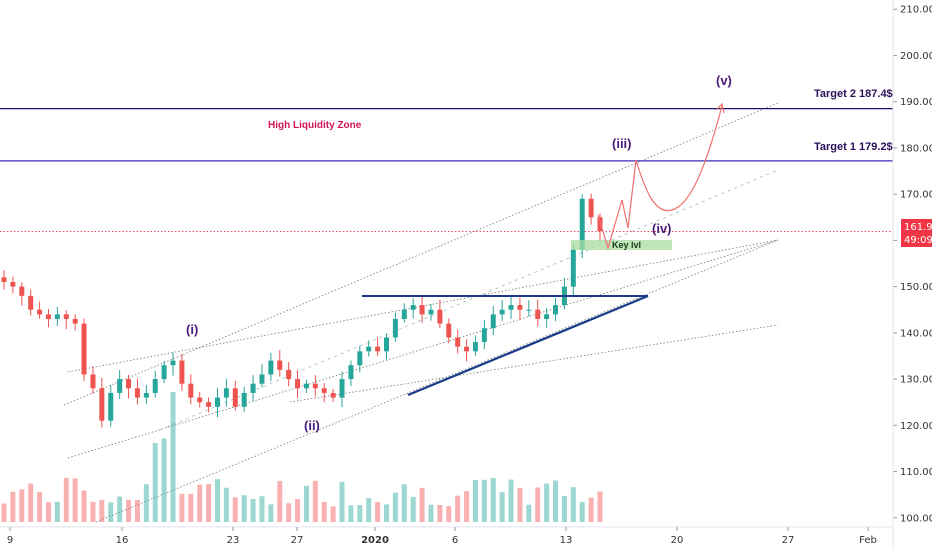  Describe the element at coordinates (724, 80) in the screenshot. I see `wave-label-v: (v)` at that location.